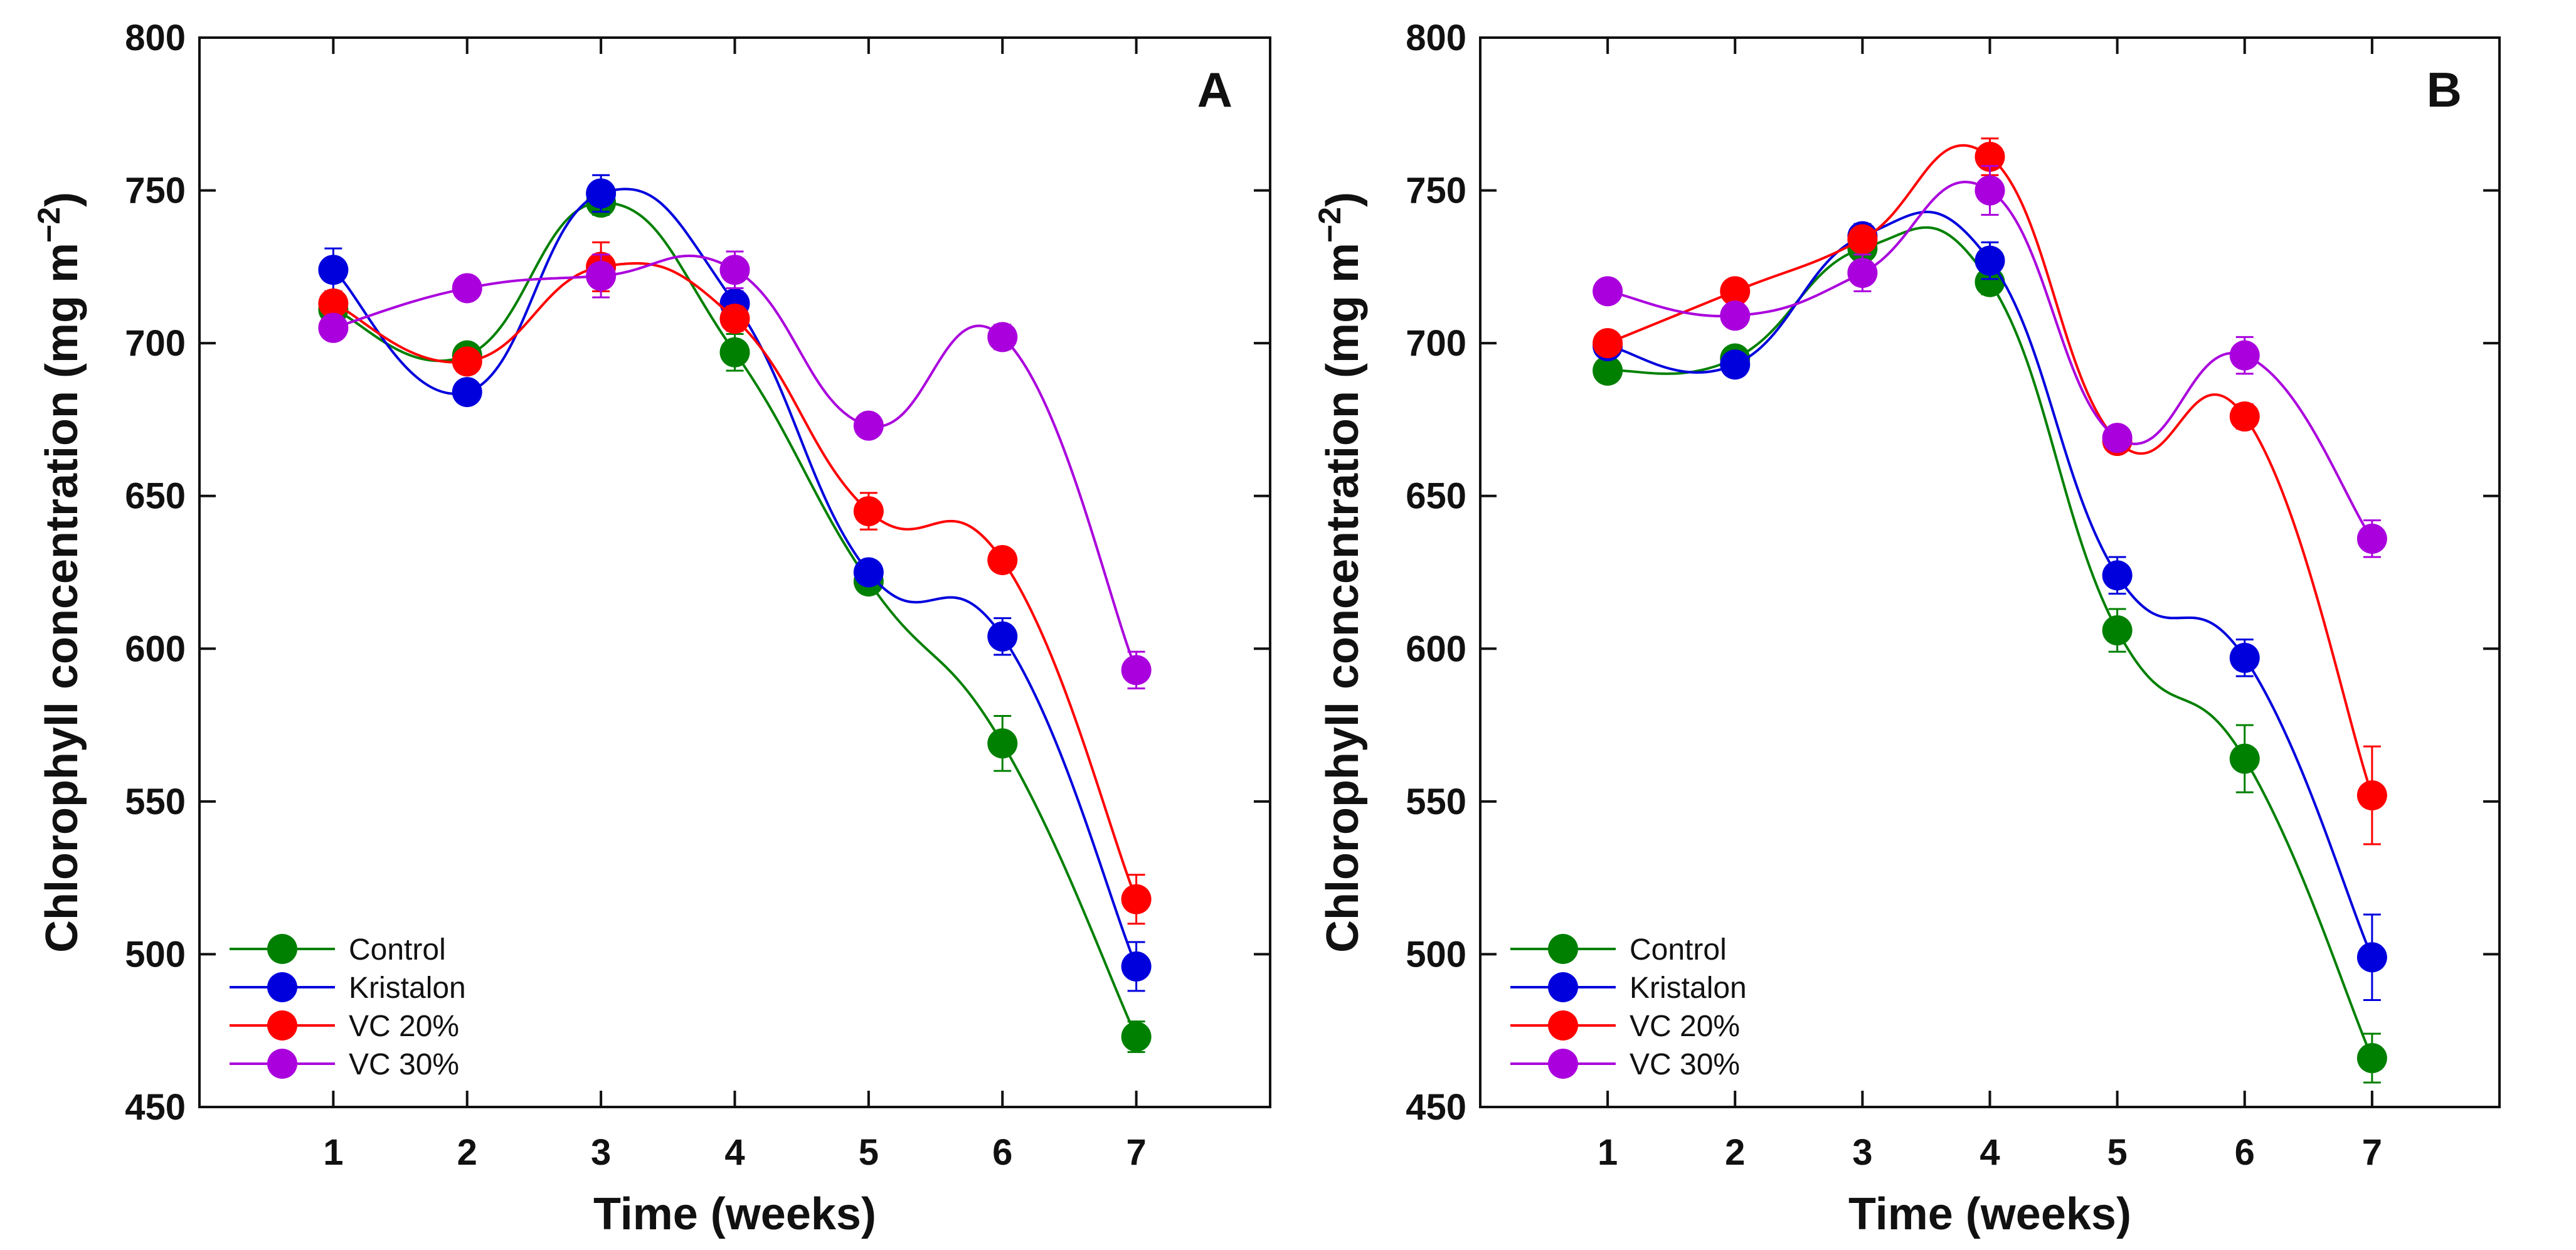 This screenshot has width=2576, height=1250. Describe the element at coordinates (155, 954) in the screenshot. I see `y-tick-label: 500` at that location.